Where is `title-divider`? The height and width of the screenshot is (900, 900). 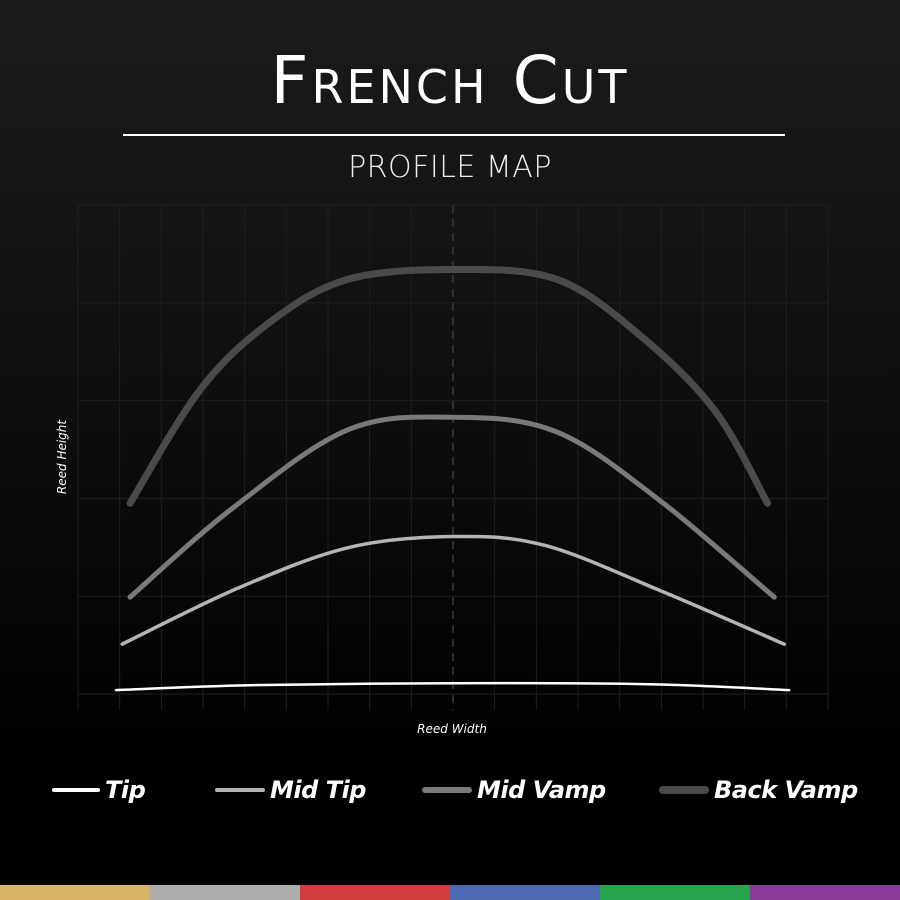 title-divider is located at coordinates (454, 135).